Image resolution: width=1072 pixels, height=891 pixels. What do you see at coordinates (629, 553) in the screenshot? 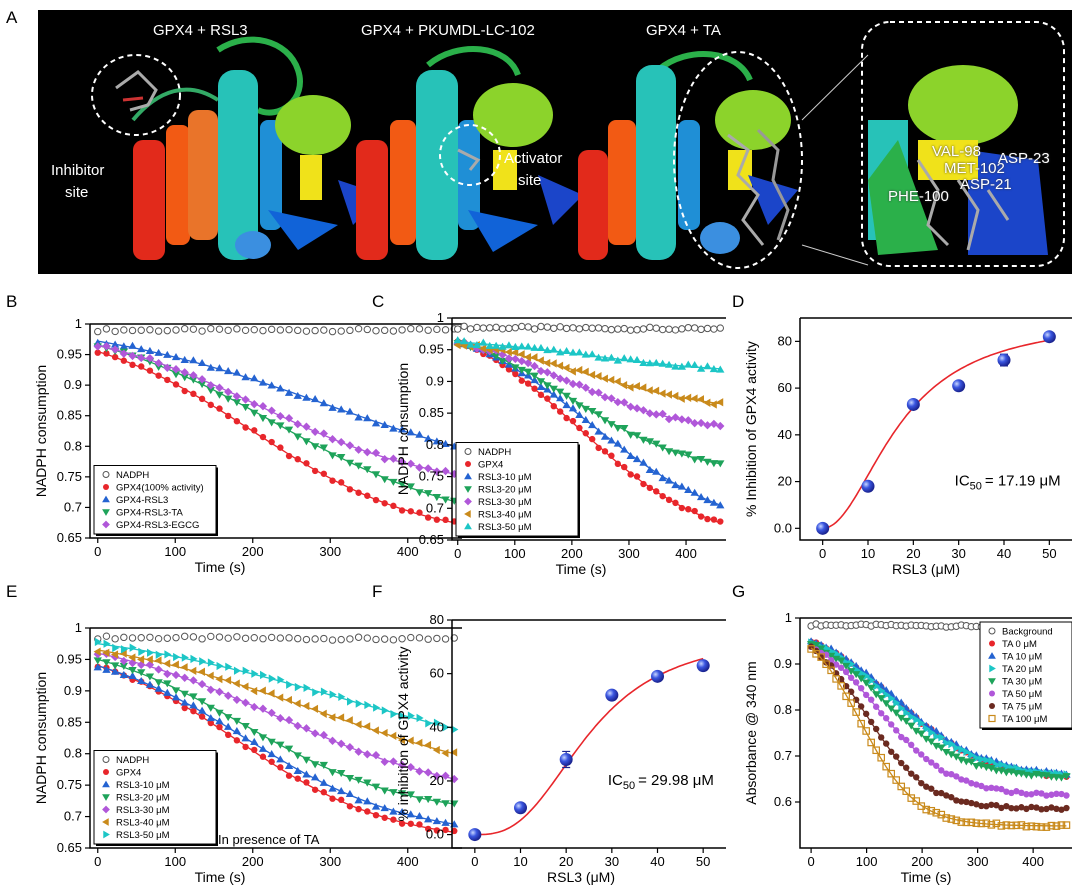
I see `x-tick-label: 300` at bounding box center [629, 553].